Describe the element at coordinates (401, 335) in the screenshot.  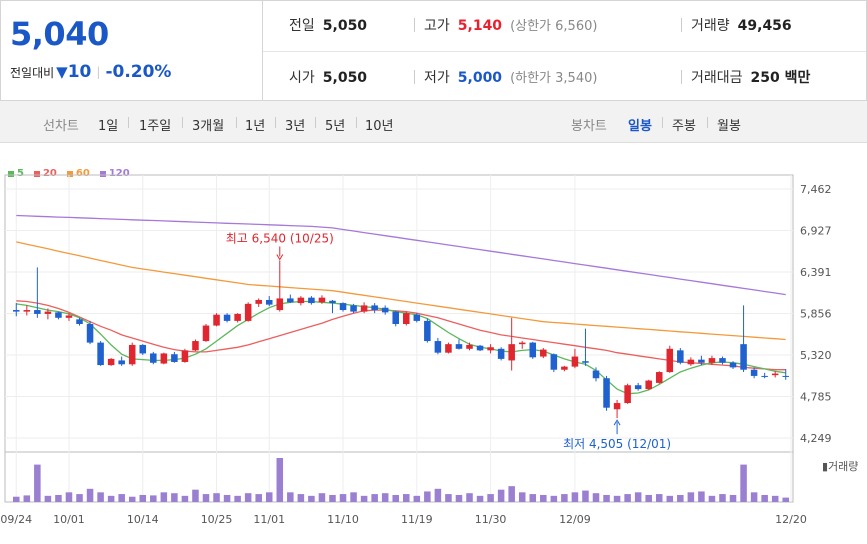
I see `ma20-line` at that location.